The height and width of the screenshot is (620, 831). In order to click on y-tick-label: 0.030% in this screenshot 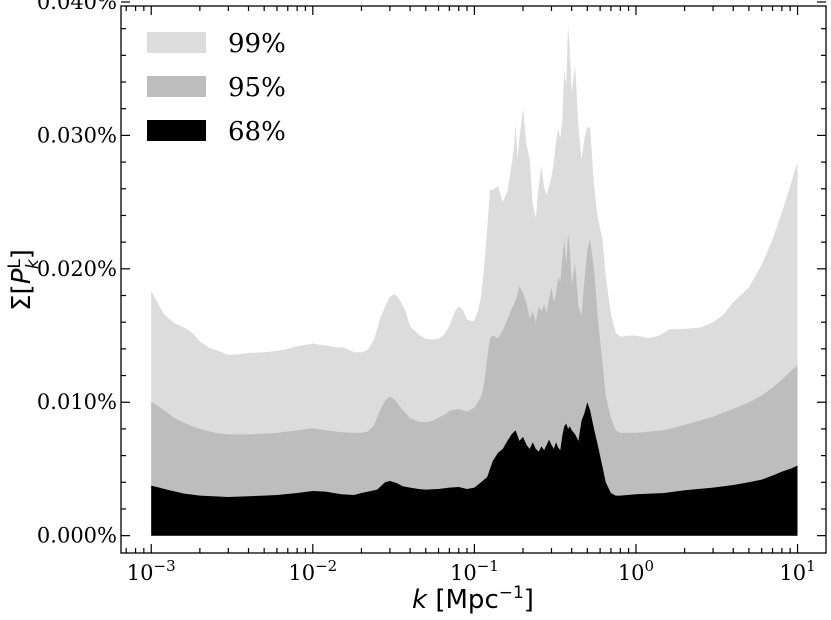, I will do `click(77, 135)`.